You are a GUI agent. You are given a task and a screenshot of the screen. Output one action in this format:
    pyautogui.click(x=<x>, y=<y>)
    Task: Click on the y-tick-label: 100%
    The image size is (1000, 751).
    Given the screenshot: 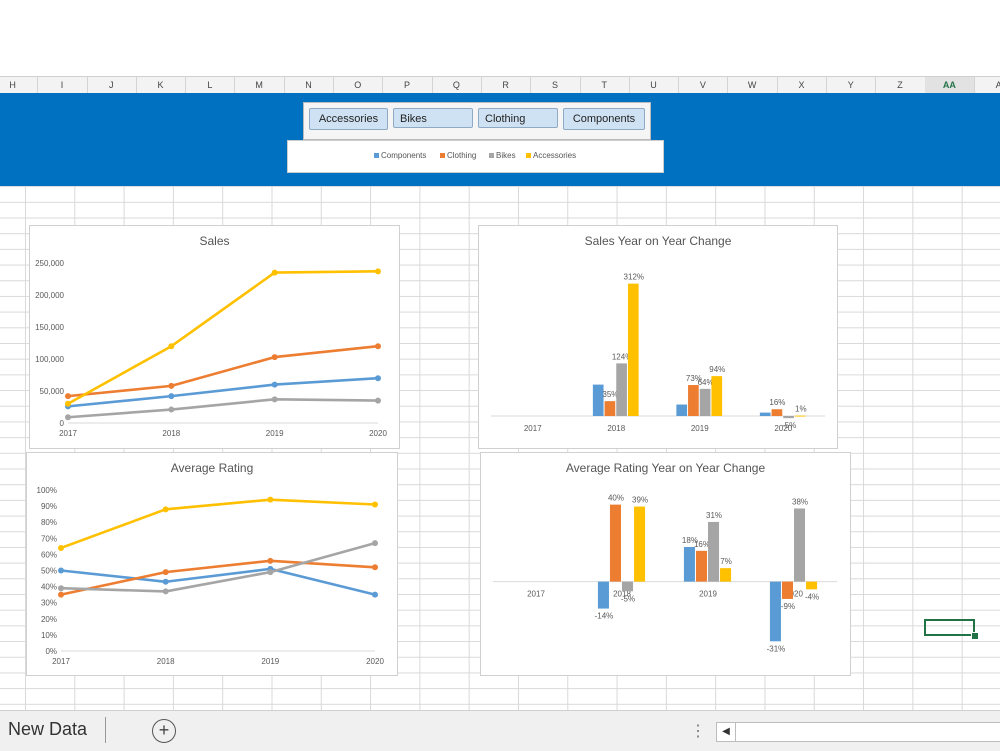 What is the action you would take?
    pyautogui.click(x=47, y=490)
    